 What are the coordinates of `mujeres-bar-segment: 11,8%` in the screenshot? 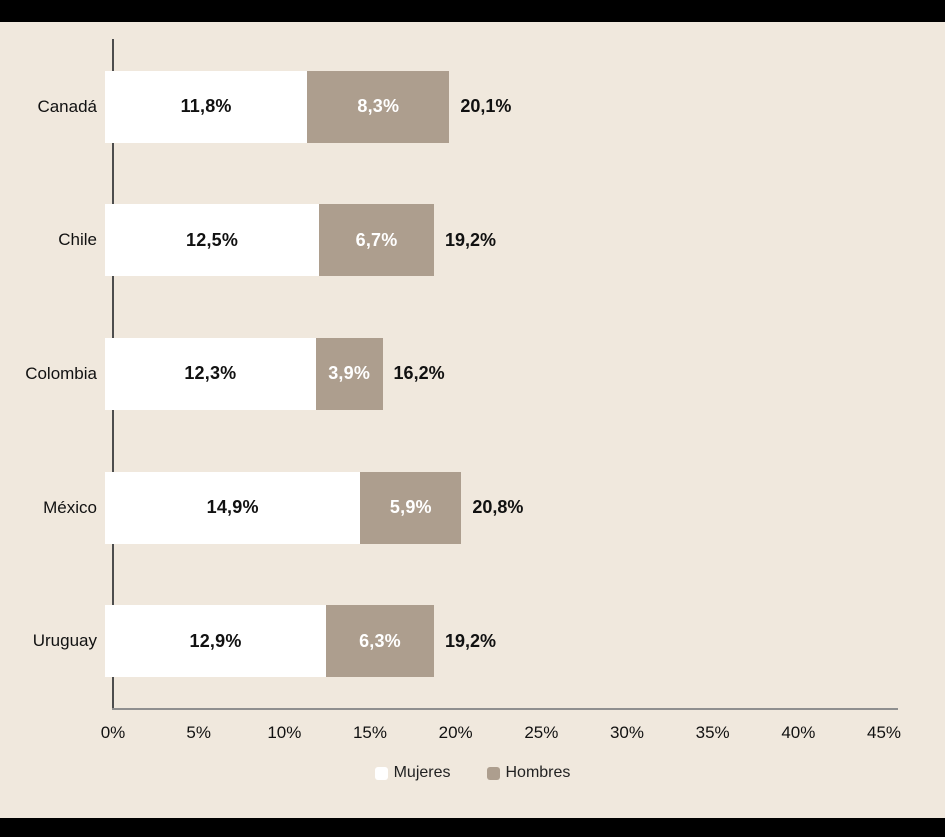 It's located at (206, 106).